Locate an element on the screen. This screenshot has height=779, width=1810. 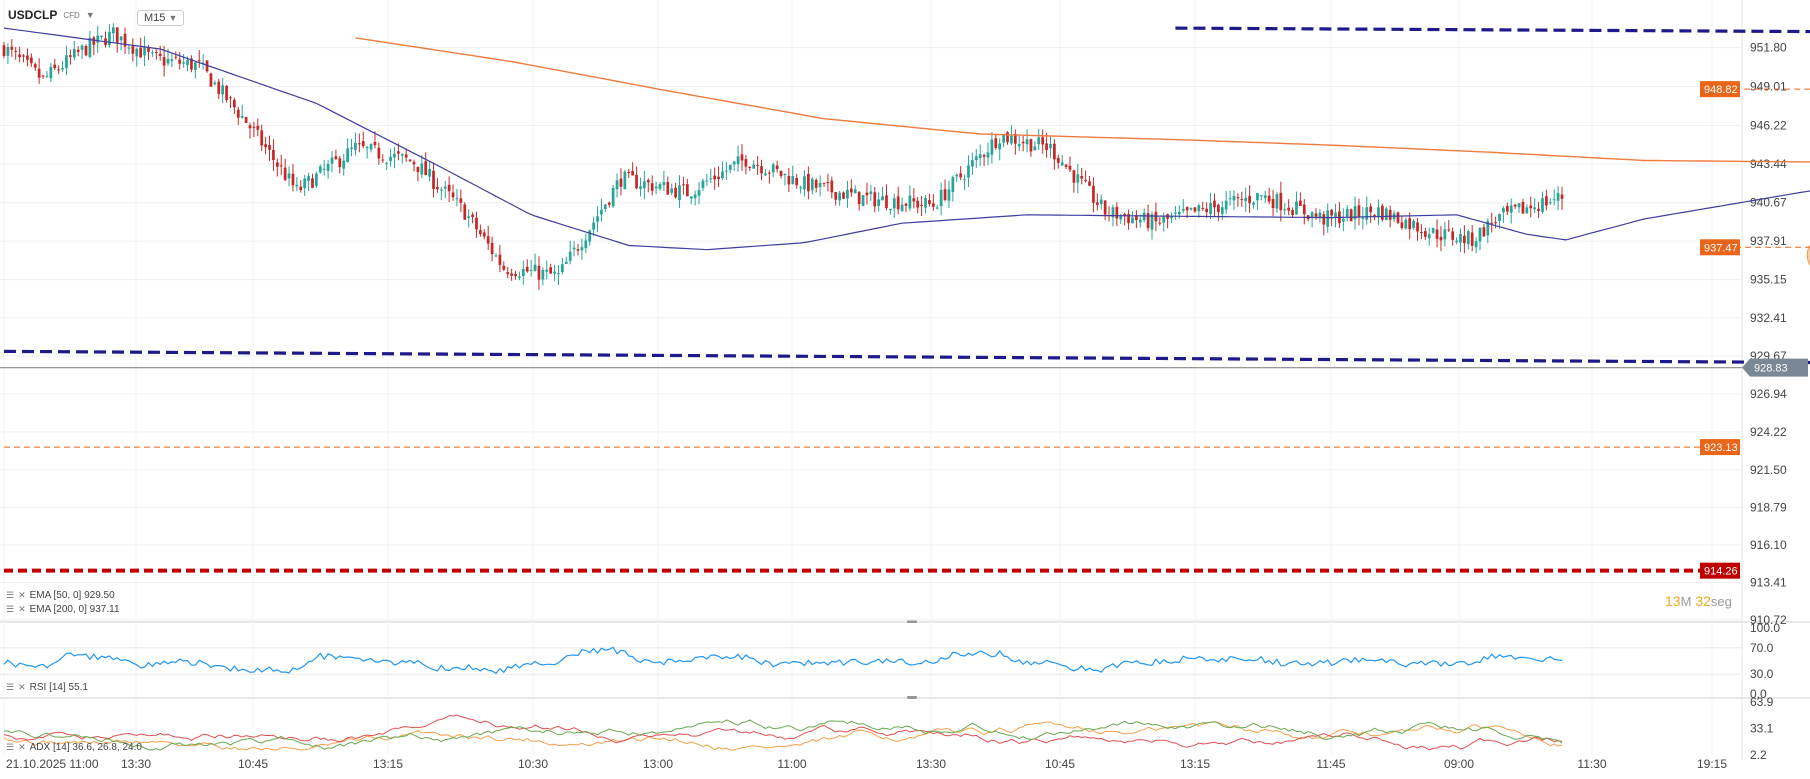
symbol-header: USDCLP CFD ▼ is located at coordinates (51, 15).